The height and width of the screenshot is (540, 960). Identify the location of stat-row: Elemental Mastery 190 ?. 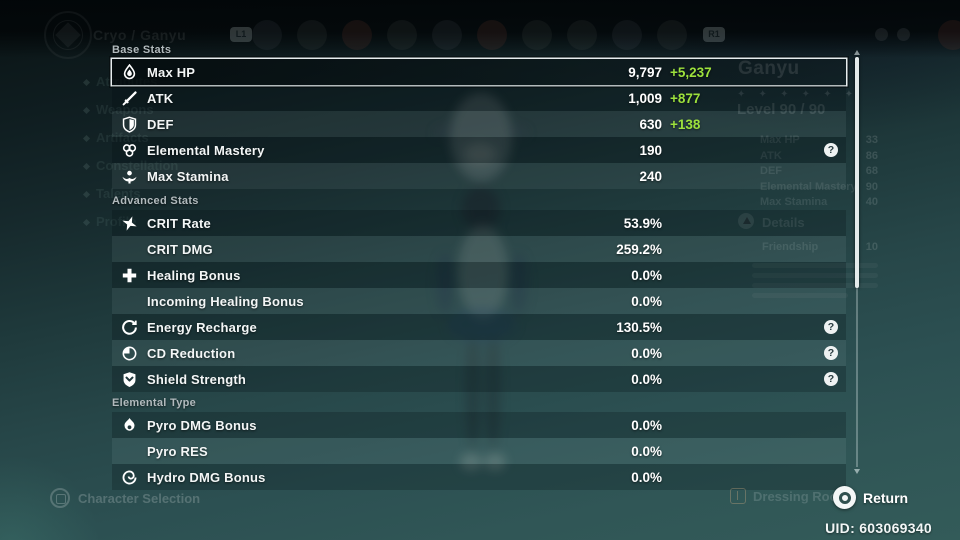
(479, 150).